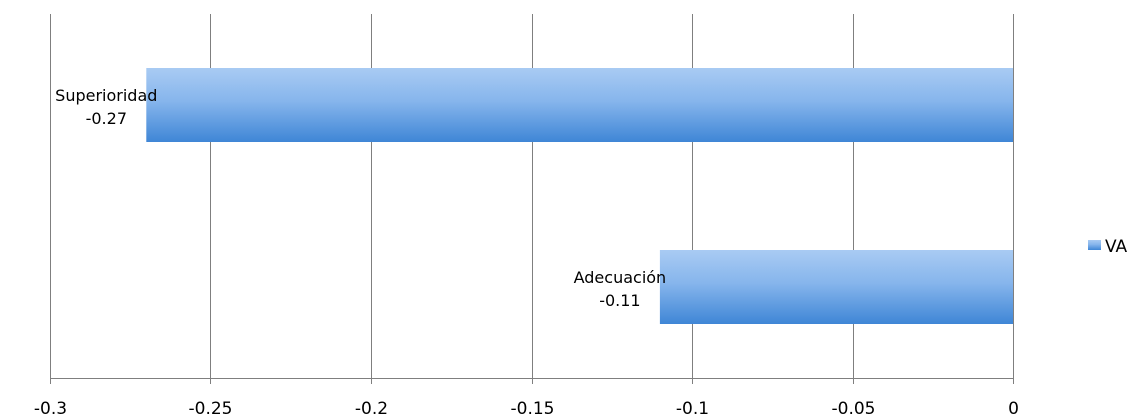 The height and width of the screenshot is (419, 1127). I want to click on data-label: -0.27, so click(106, 118).